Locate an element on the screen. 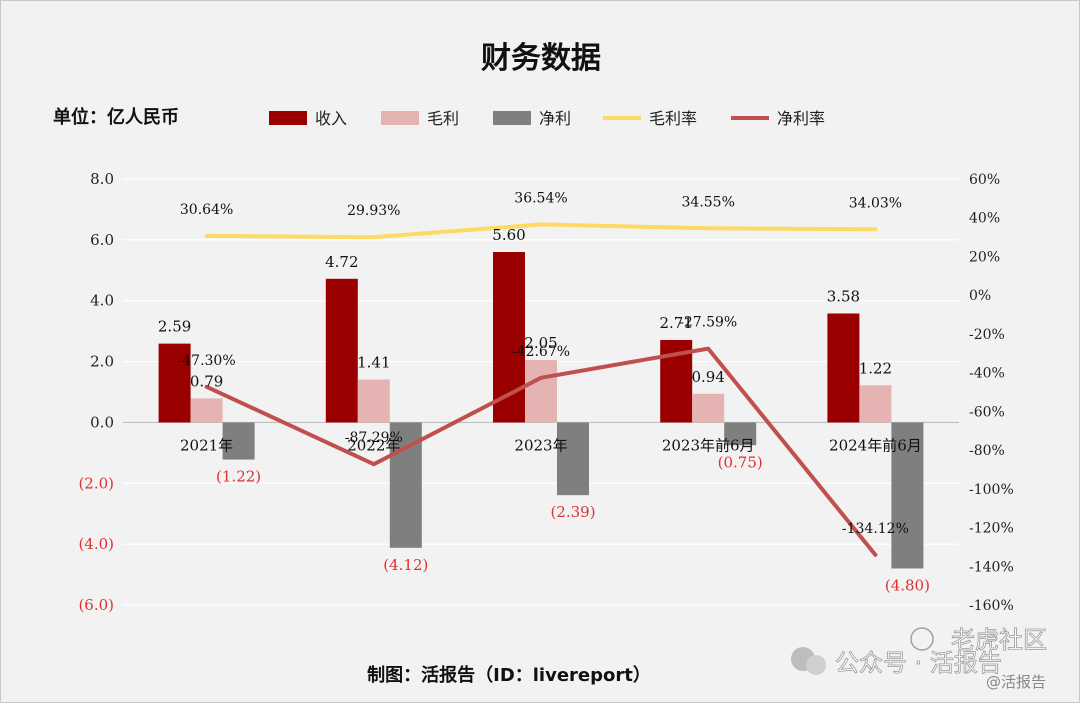 The image size is (1080, 704). right-tick-label: -60% is located at coordinates (987, 412).